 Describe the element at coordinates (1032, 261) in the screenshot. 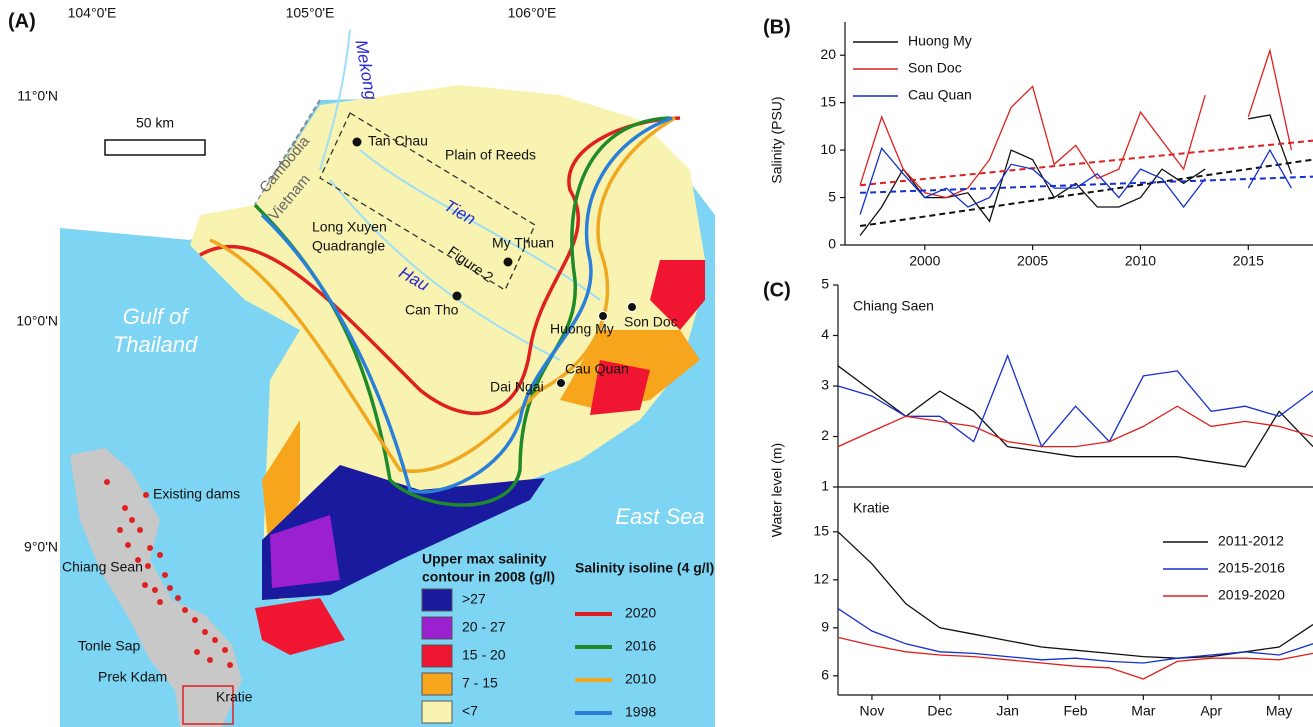

I see `x-tick-label: 2005` at that location.